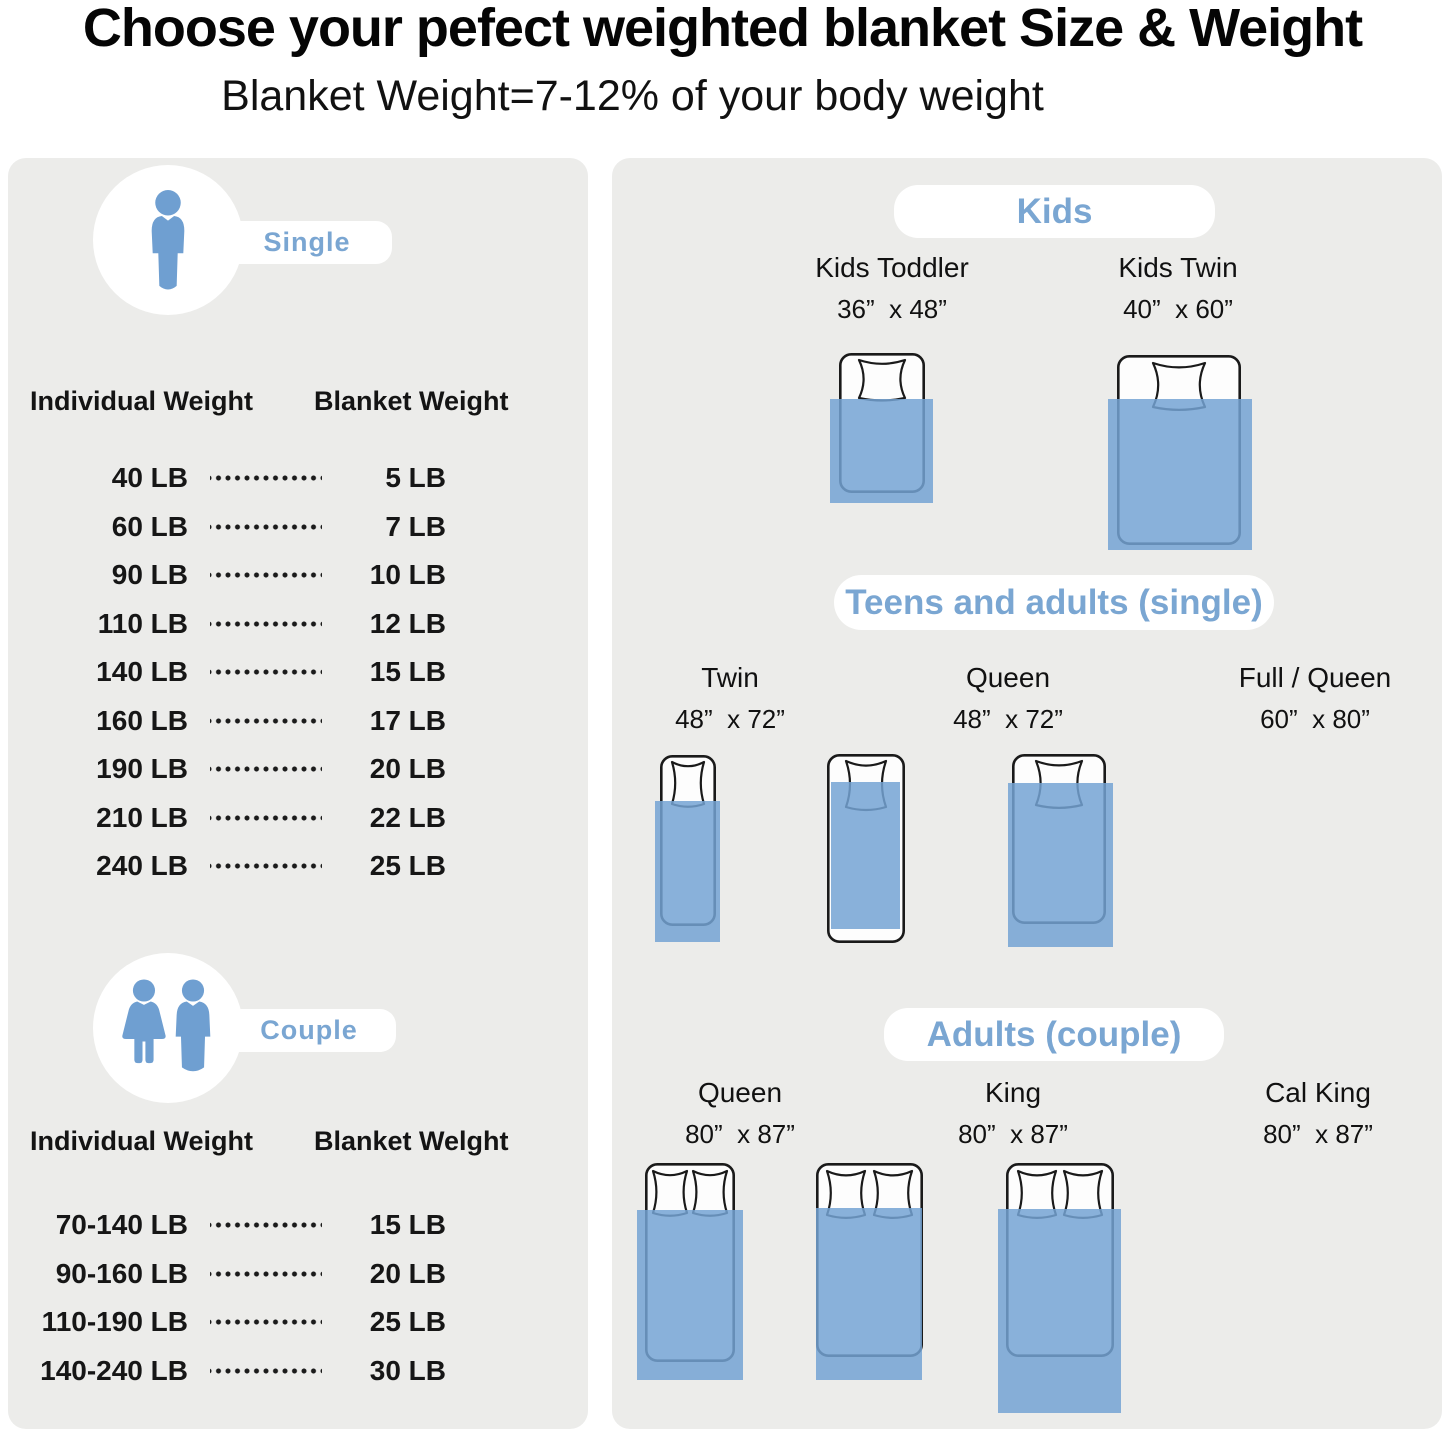  I want to click on bed-label-kids-toddler: Kids Toddler 36” x 48”, so click(892, 288).